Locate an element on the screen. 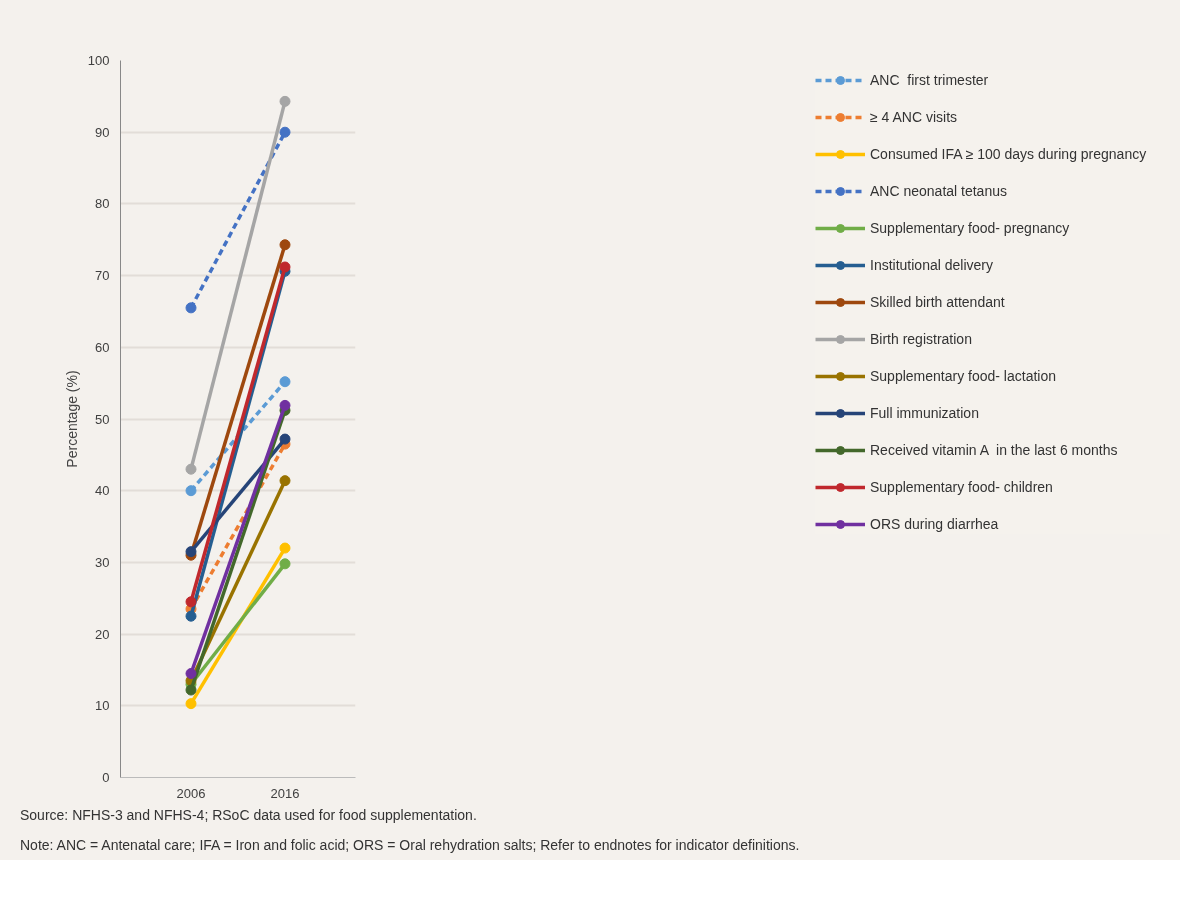 The image size is (1190, 903). x-tick-label: 2016 is located at coordinates (285, 793).